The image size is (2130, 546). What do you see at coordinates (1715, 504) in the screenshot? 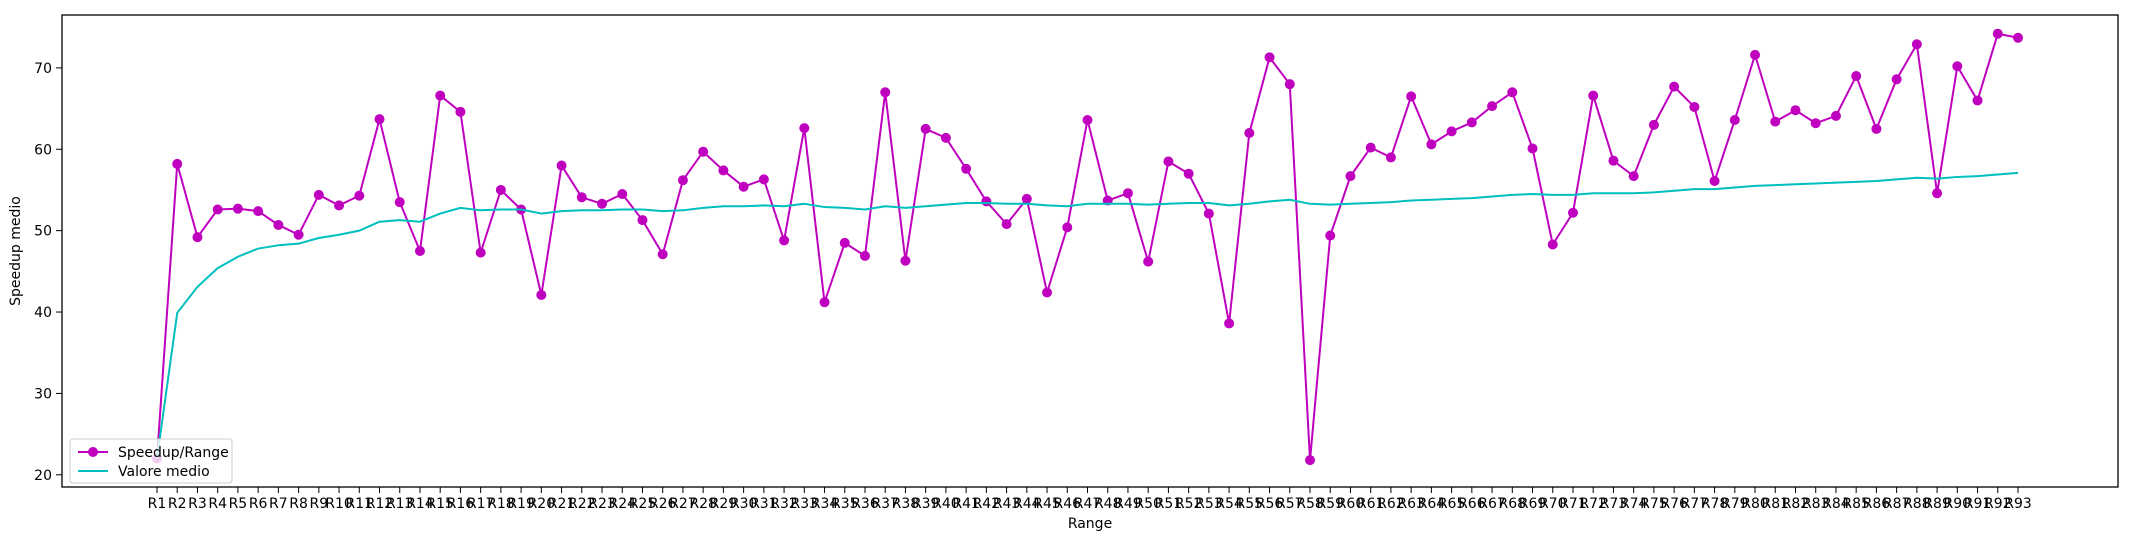
I see `x-tick-label: R78` at bounding box center [1715, 504].